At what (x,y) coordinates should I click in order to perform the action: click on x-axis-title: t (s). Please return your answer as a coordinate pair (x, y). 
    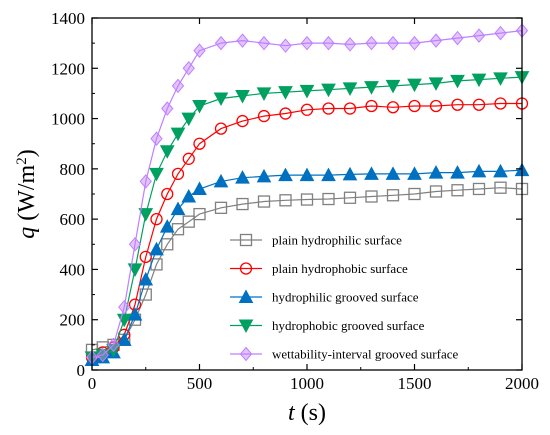
    Looking at the image, I should click on (307, 413).